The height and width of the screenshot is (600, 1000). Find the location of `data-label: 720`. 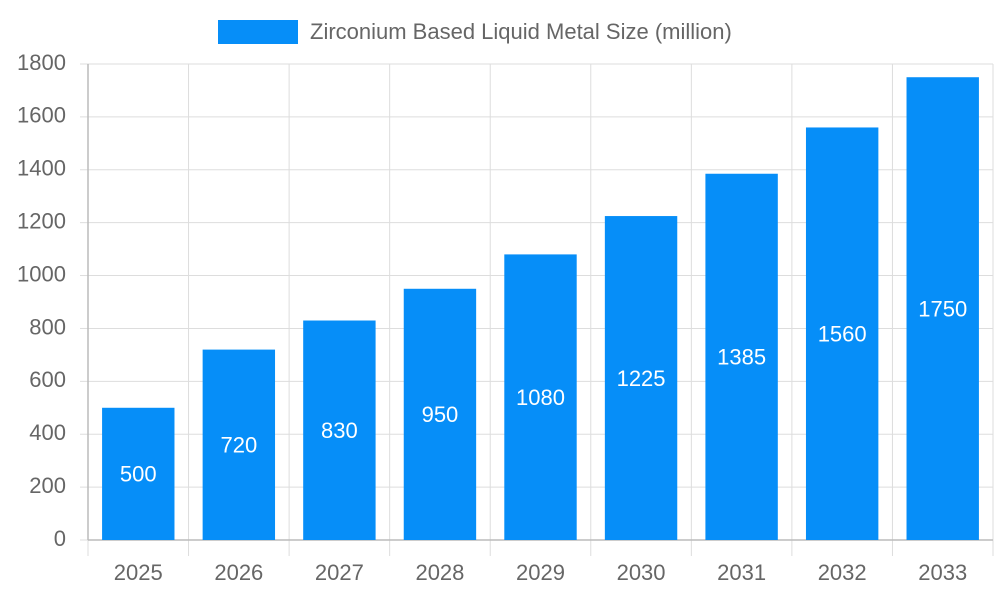

data-label: 720 is located at coordinates (238, 445).